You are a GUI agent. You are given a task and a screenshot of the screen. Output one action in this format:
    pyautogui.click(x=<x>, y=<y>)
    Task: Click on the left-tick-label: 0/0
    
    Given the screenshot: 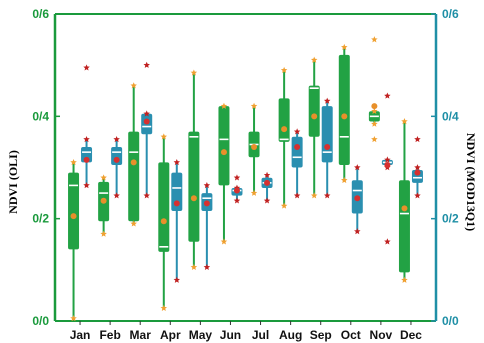 What is the action you would take?
    pyautogui.click(x=40, y=321)
    